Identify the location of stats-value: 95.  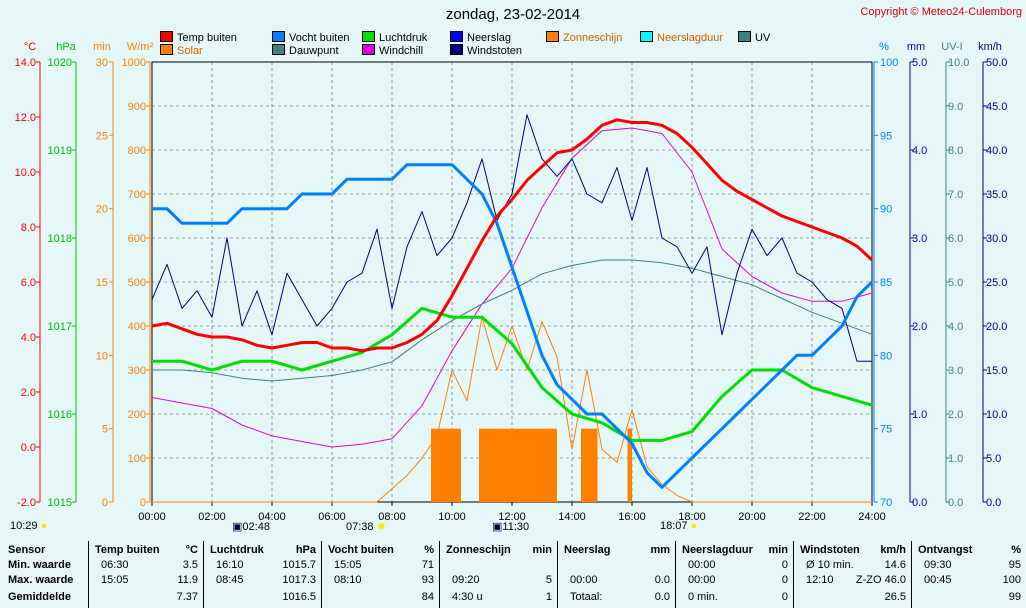
(1014, 565).